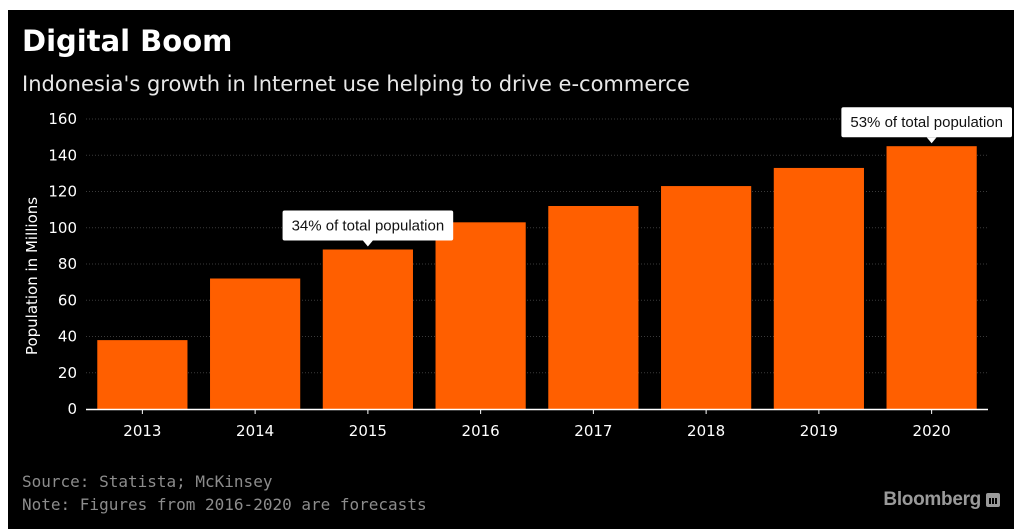 The height and width of the screenshot is (529, 1014). What do you see at coordinates (32, 276) in the screenshot?
I see `y-axis-label: Population in Millions` at bounding box center [32, 276].